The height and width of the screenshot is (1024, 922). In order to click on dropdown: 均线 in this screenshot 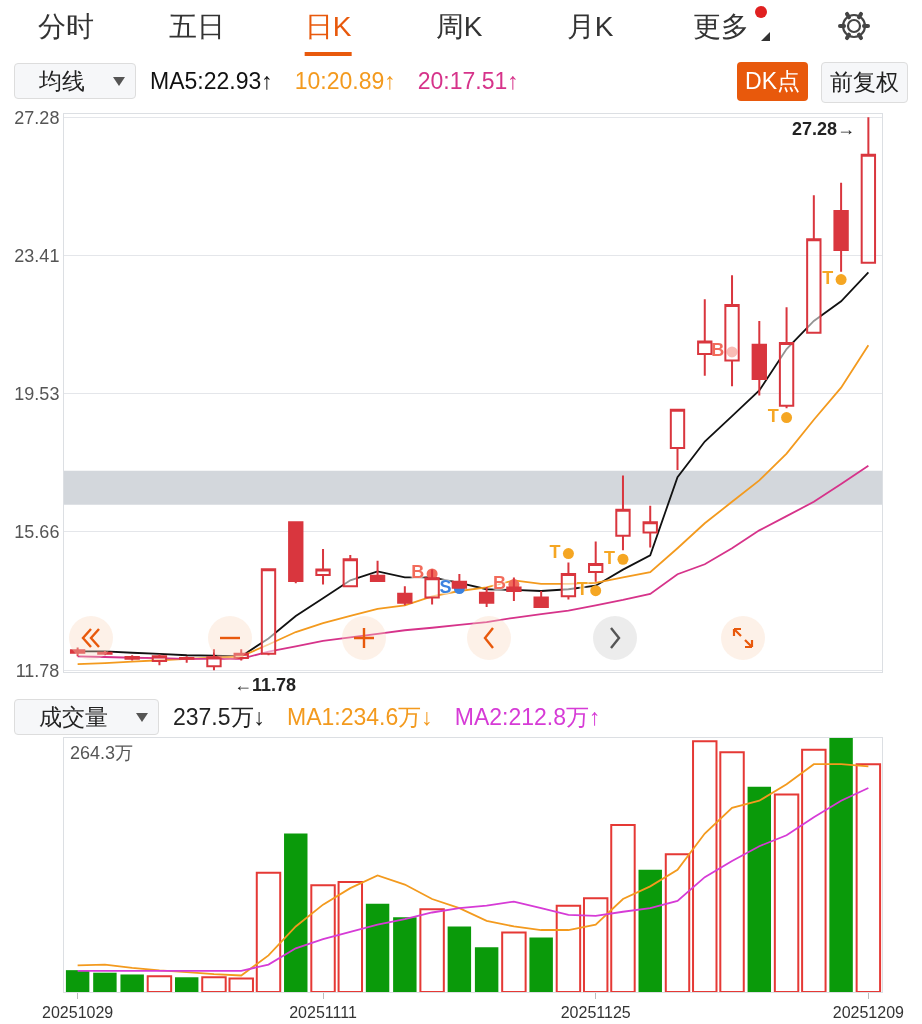, I will do `click(75, 81)`.